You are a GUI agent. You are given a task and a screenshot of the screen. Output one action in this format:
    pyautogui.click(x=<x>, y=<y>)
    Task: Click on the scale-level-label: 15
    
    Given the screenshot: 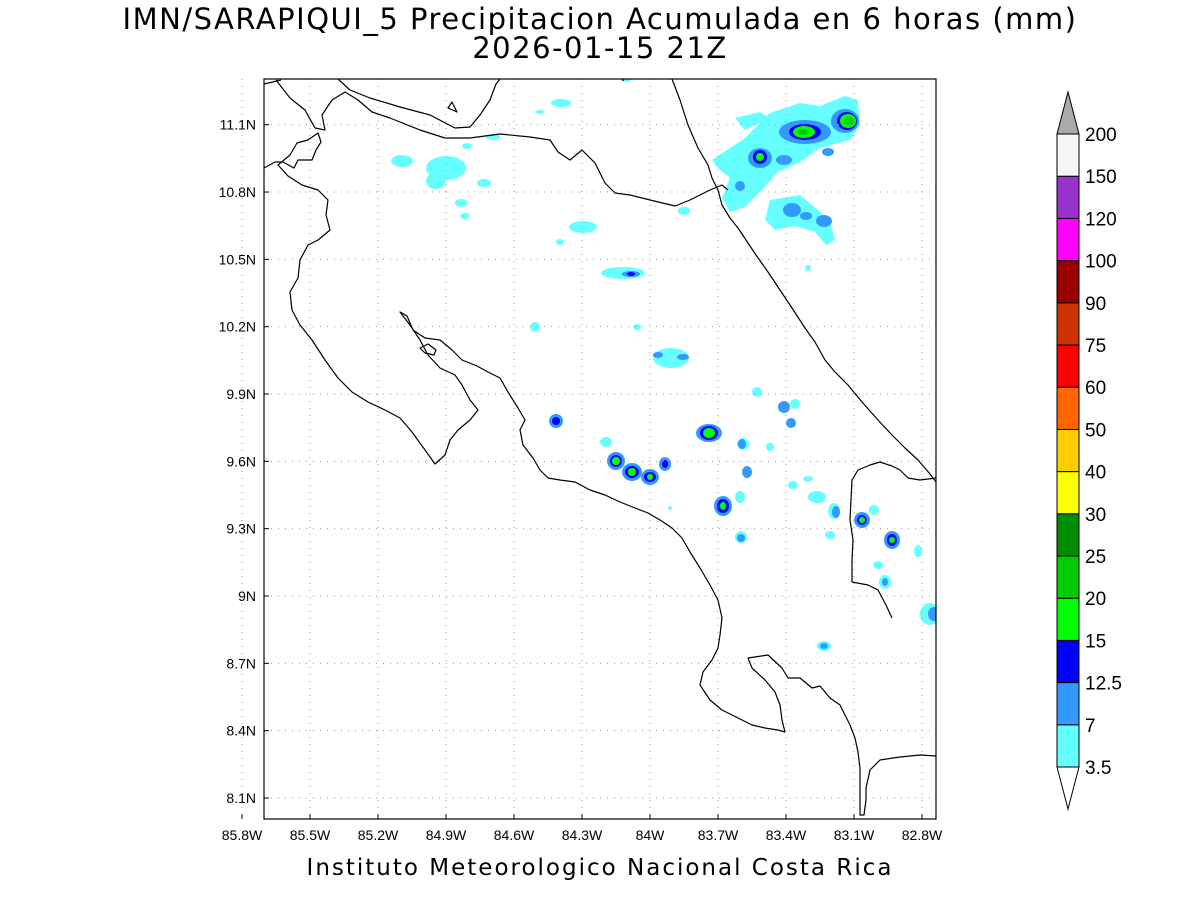 What is the action you would take?
    pyautogui.click(x=1095, y=641)
    